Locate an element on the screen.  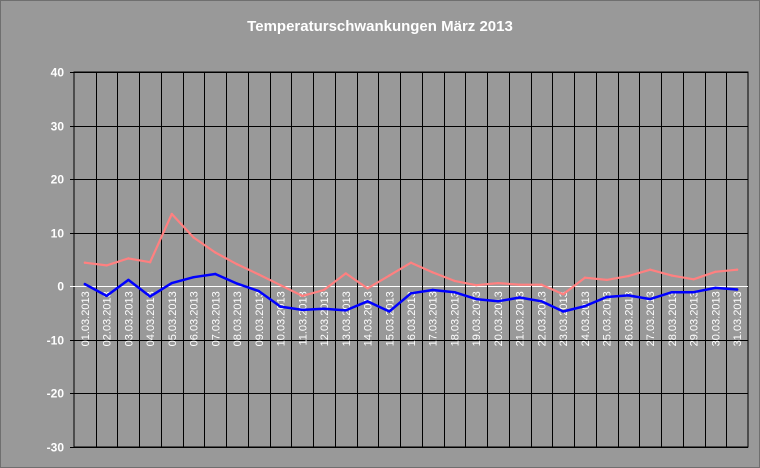
x-tick-label: 24.03.2013 is located at coordinates (586, 318).